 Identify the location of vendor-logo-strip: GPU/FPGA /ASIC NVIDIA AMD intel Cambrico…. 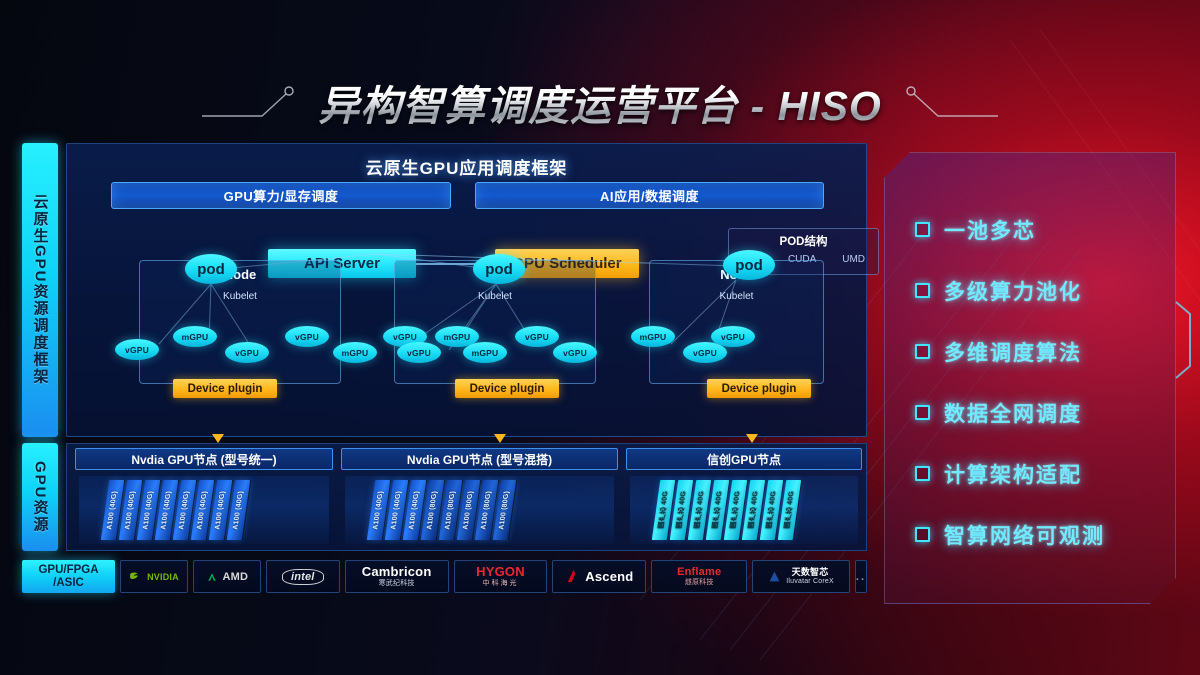
(444, 576).